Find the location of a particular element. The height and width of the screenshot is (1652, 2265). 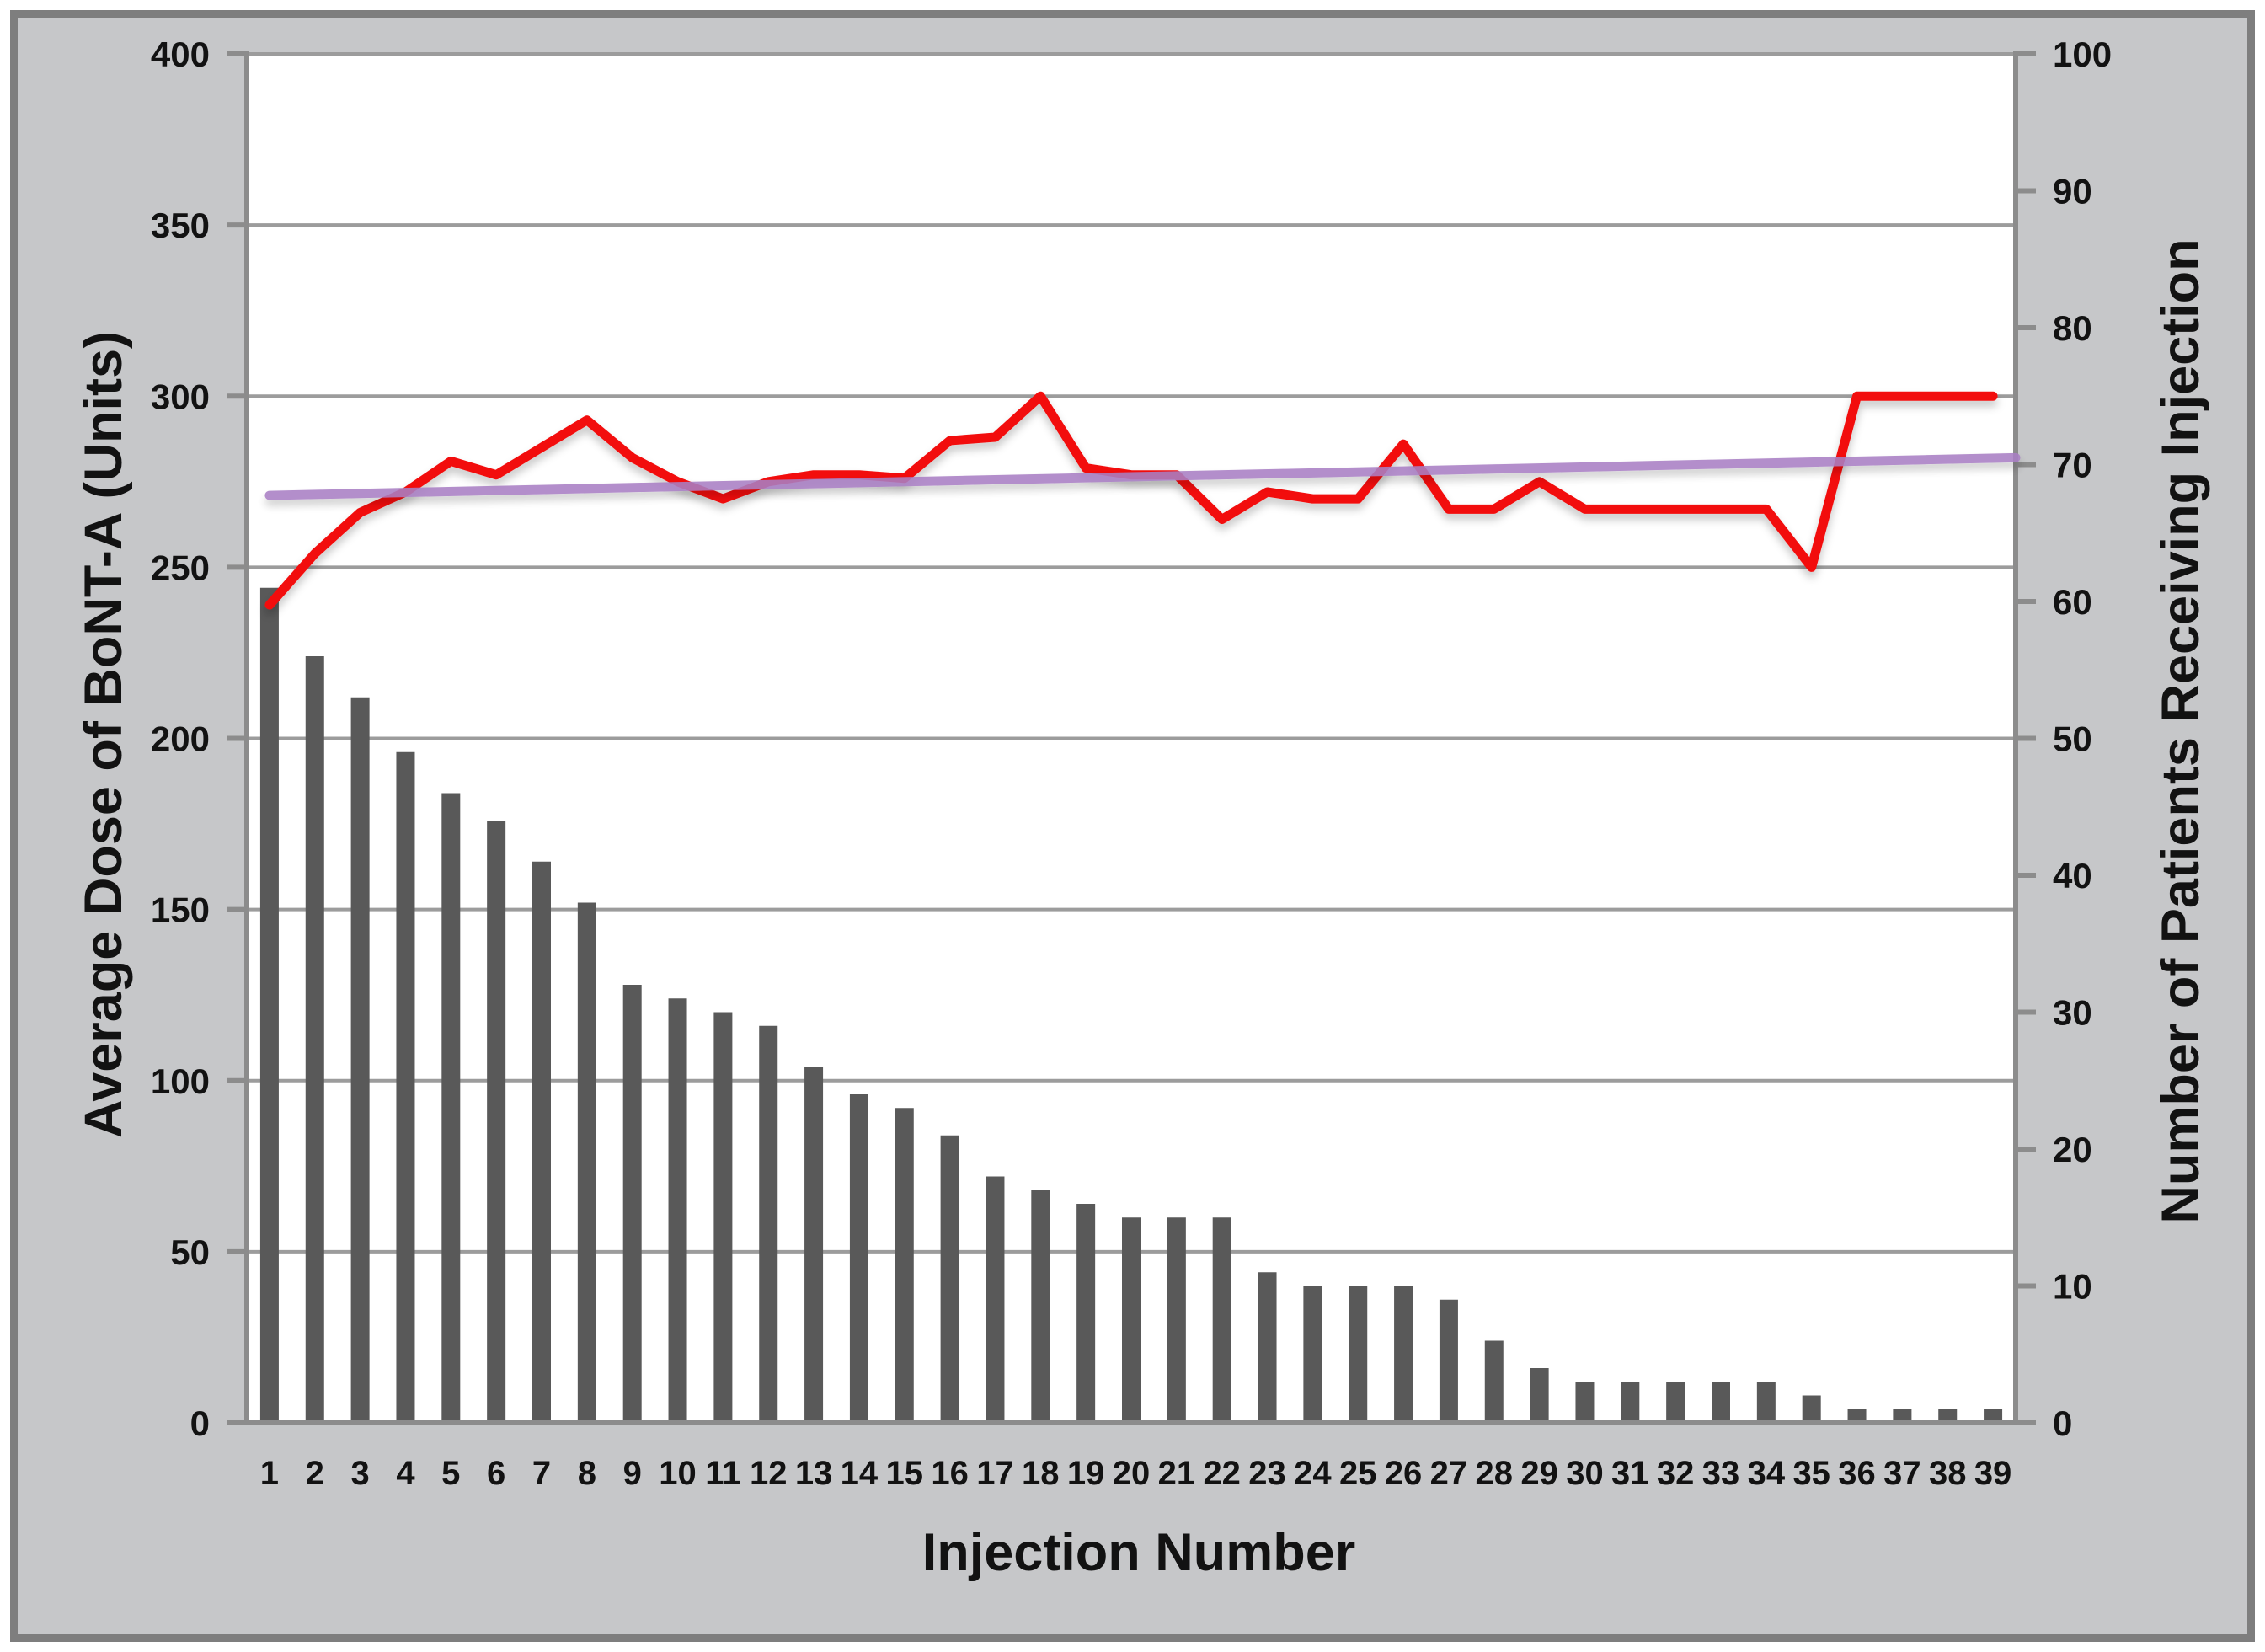

trend-line is located at coordinates (1142, 476).